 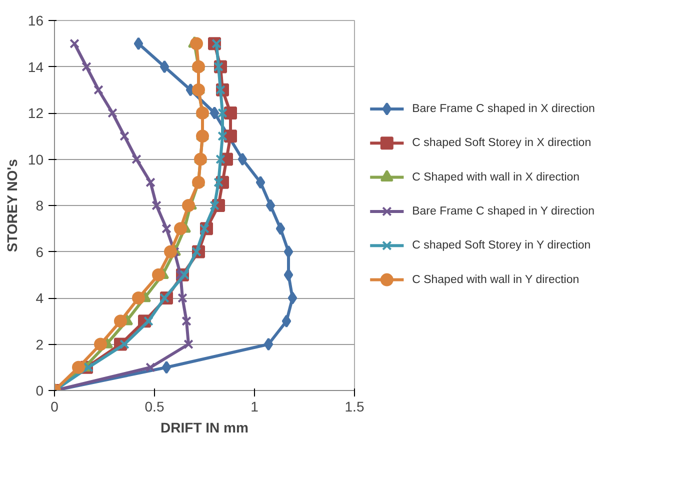 What do you see at coordinates (40, 344) in the screenshot?
I see `y-tick-label: 2` at bounding box center [40, 344].